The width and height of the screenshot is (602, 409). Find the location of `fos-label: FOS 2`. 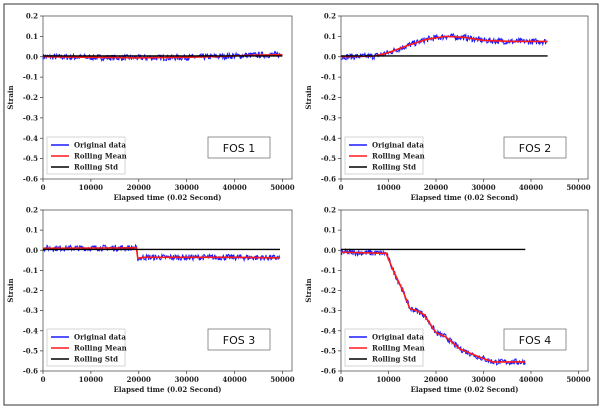

fos-label: FOS 2 is located at coordinates (535, 148).